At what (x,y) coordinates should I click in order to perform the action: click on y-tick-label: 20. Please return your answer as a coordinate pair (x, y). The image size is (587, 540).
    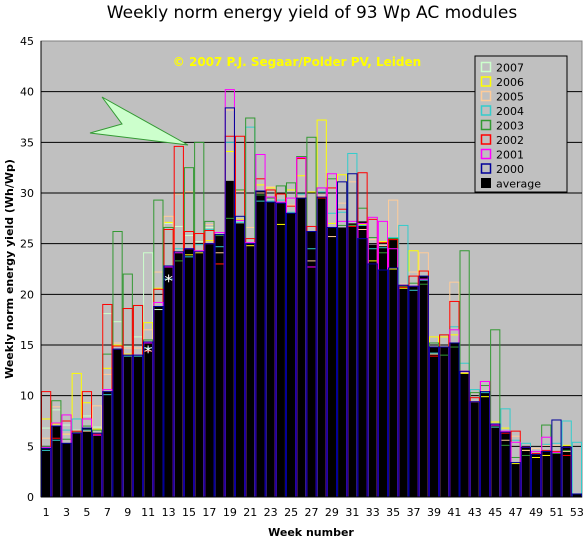
    Looking at the image, I should click on (27, 294).